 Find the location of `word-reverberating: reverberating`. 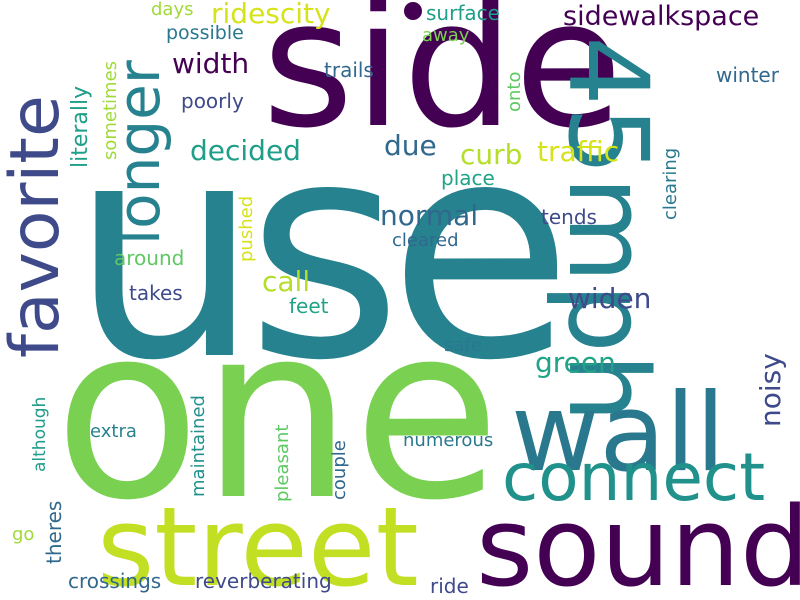

word-reverberating: reverberating is located at coordinates (263, 581).